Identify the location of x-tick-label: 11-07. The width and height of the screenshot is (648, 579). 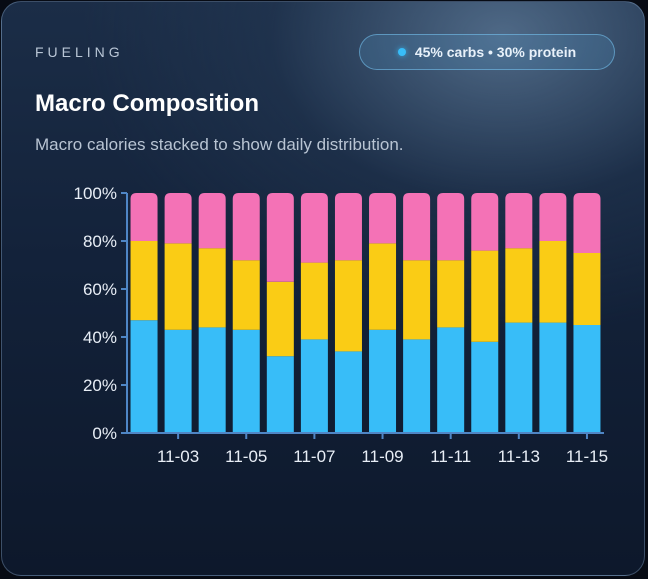
(314, 456).